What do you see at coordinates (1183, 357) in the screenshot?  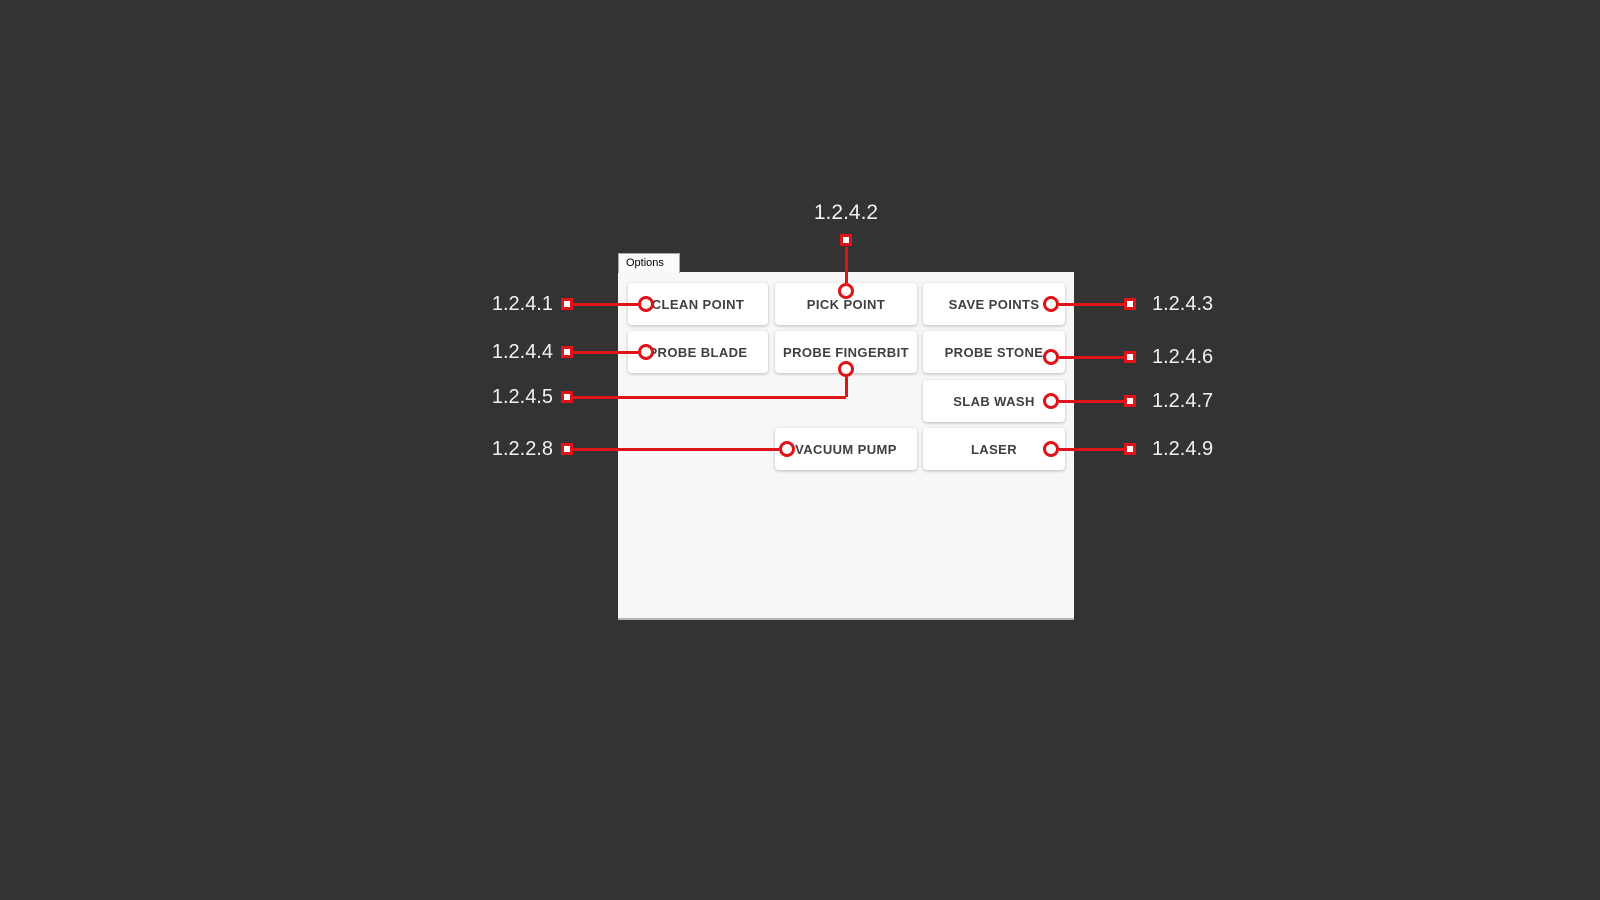 I see `callout-label-1-2-4-6: 1.2.4.6` at bounding box center [1183, 357].